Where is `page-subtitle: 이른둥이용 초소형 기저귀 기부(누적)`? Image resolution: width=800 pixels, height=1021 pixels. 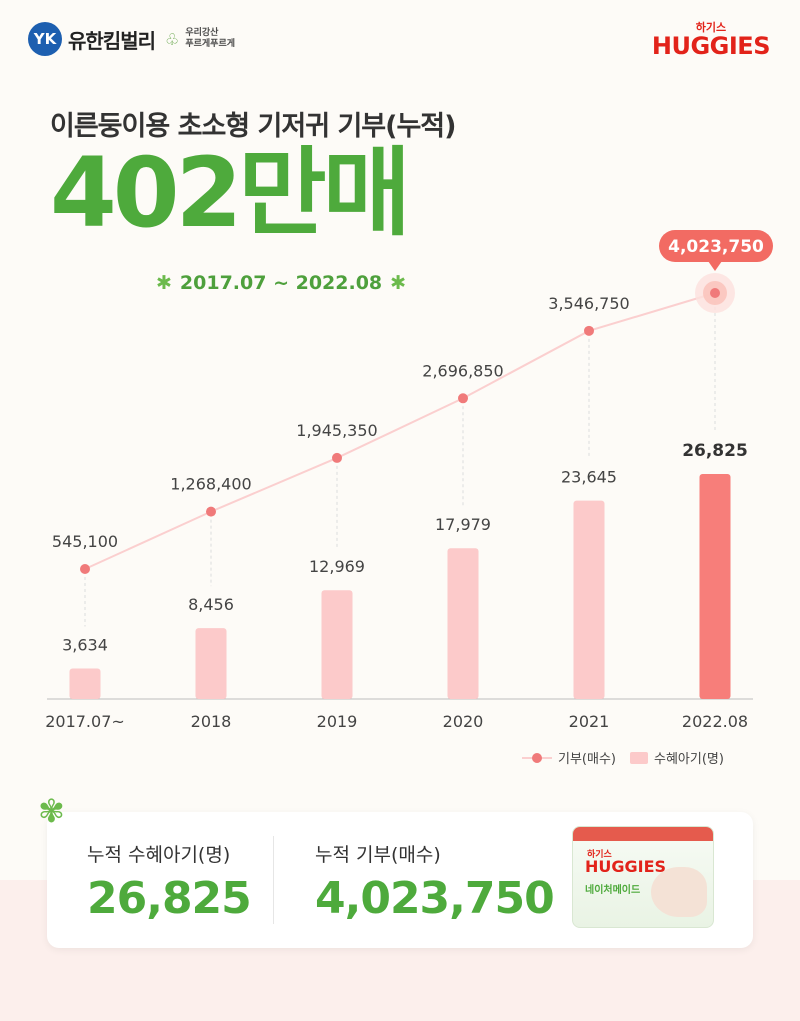
page-subtitle: 이른둥이용 초소형 기저귀 기부(누적) is located at coordinates (253, 126).